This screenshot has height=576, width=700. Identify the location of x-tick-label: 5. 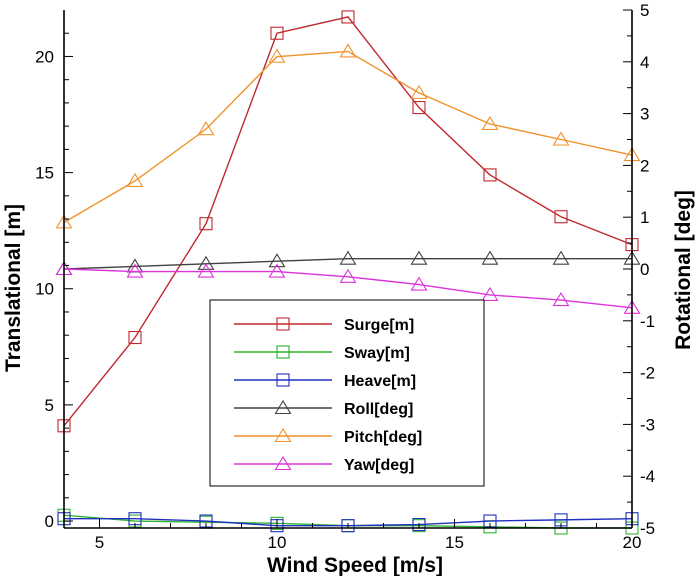
(99, 542).